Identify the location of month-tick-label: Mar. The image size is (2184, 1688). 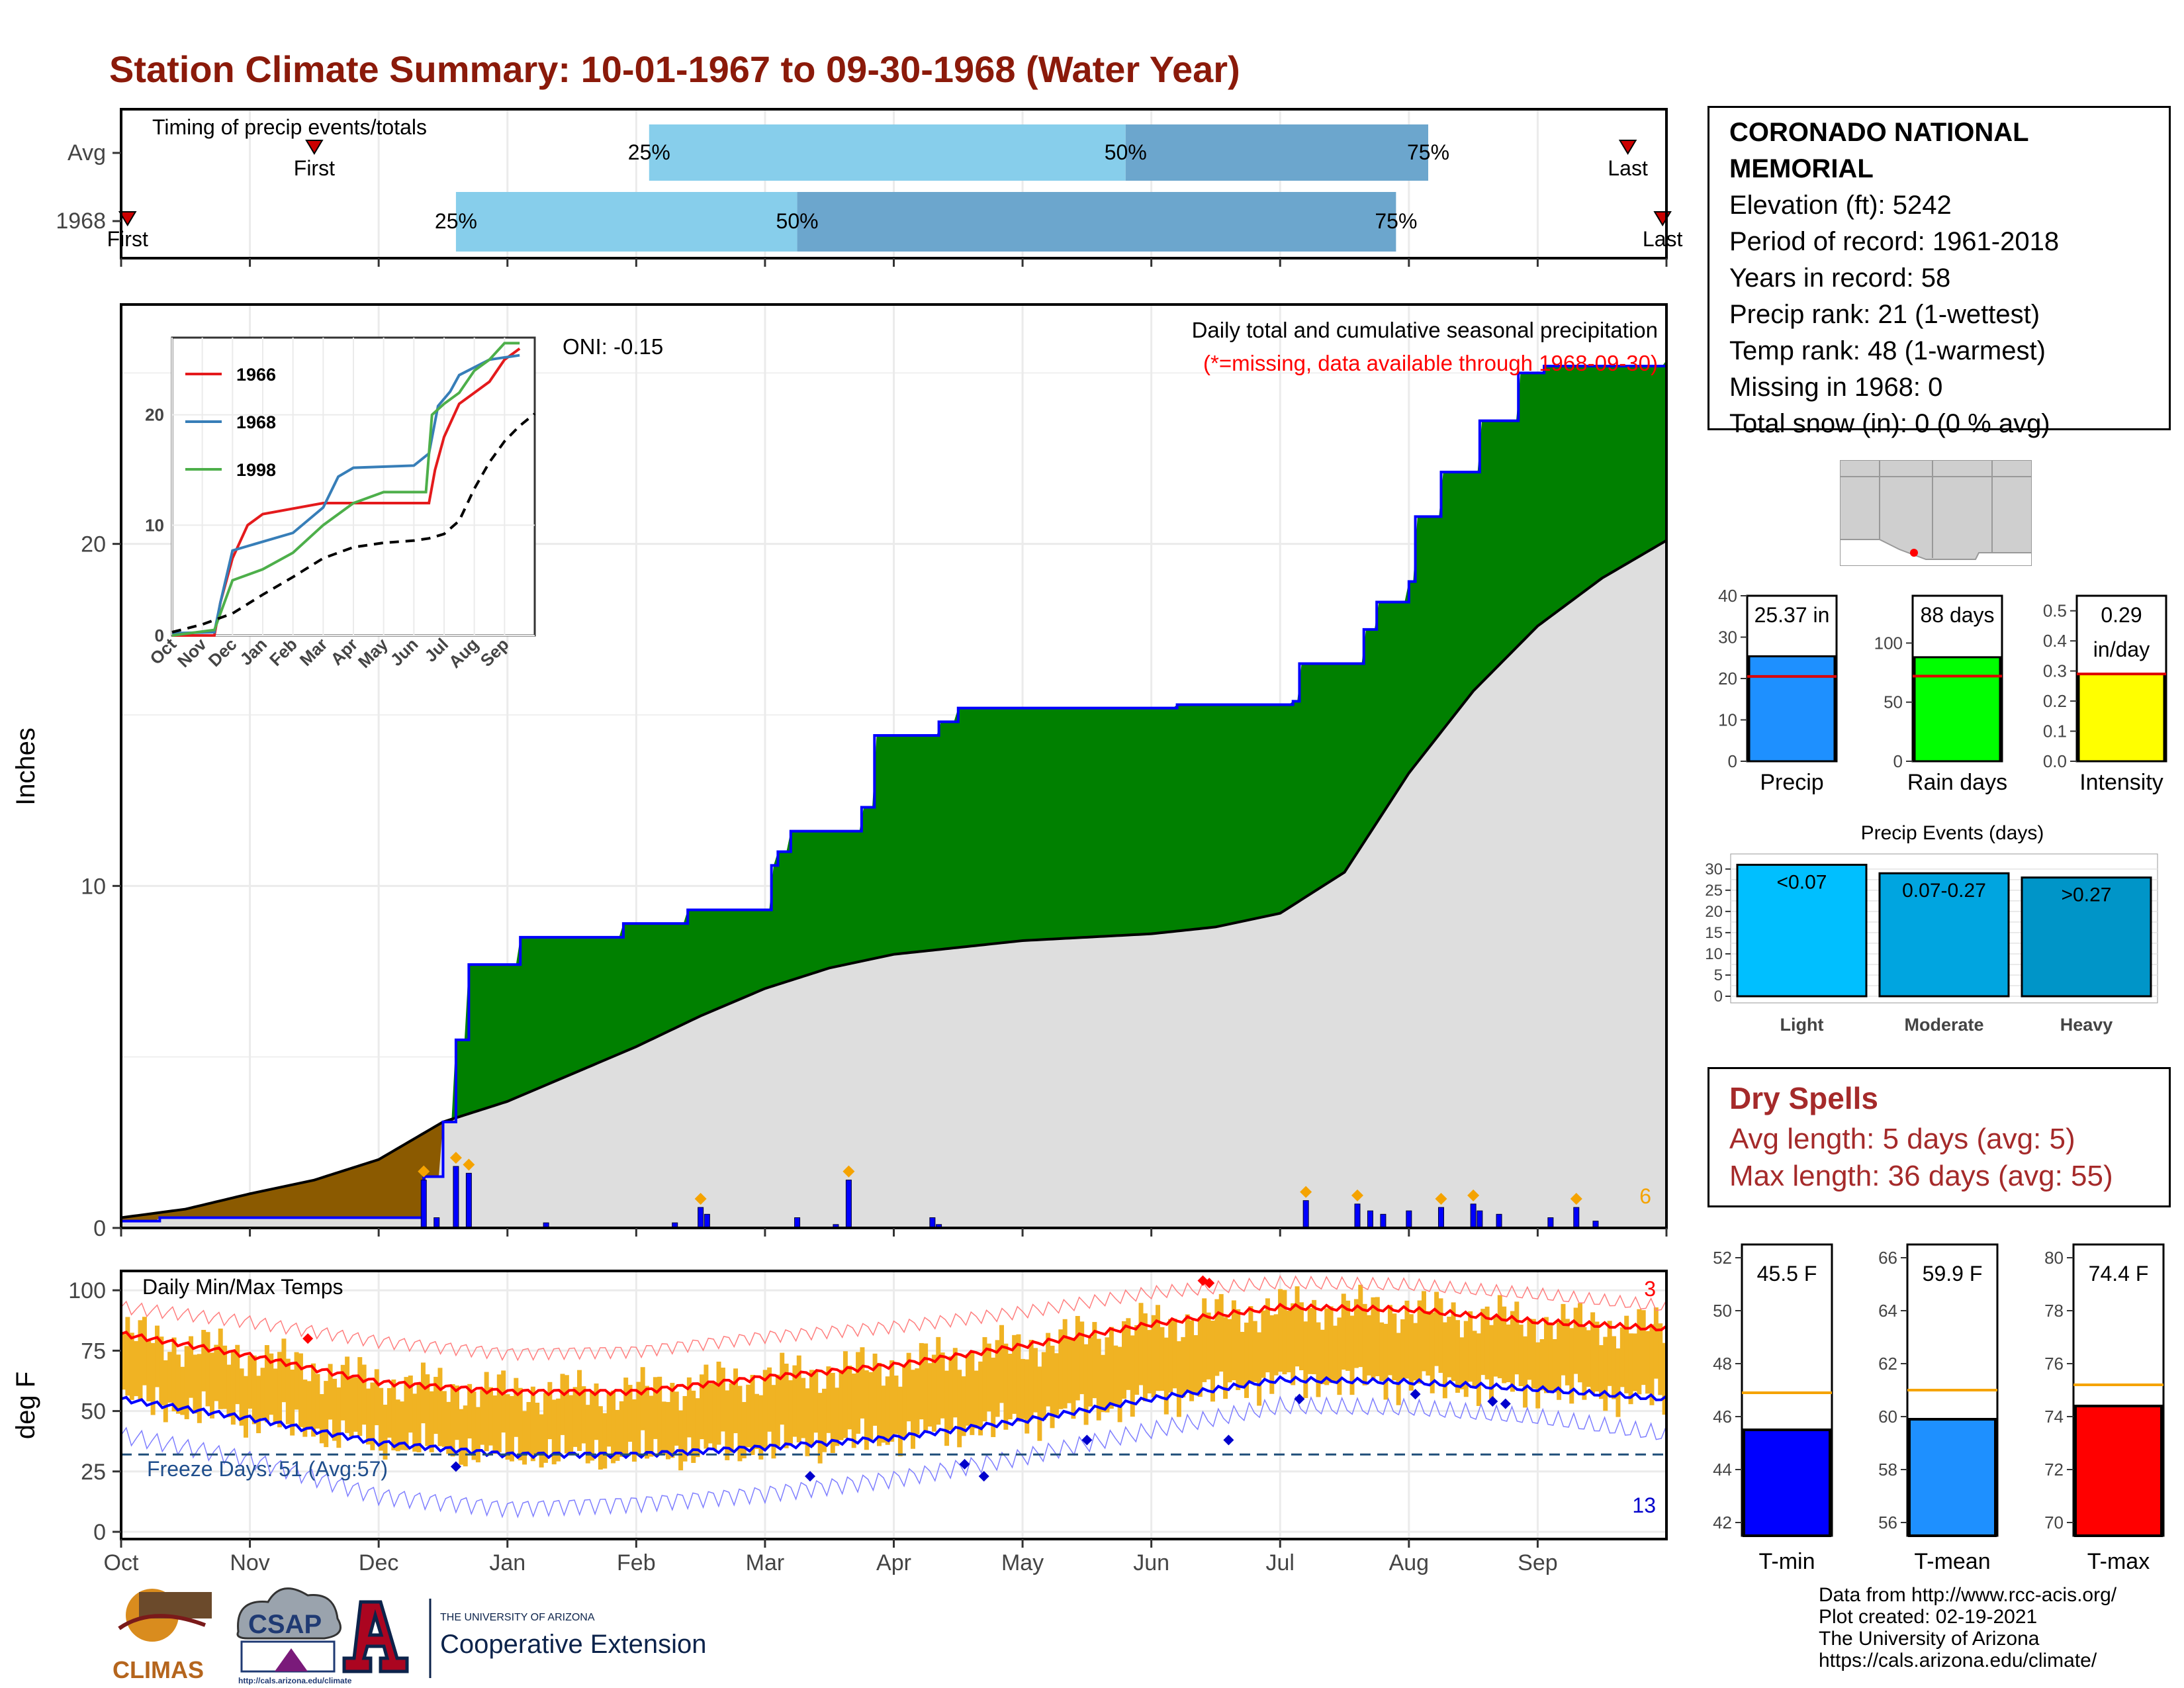
(765, 1562).